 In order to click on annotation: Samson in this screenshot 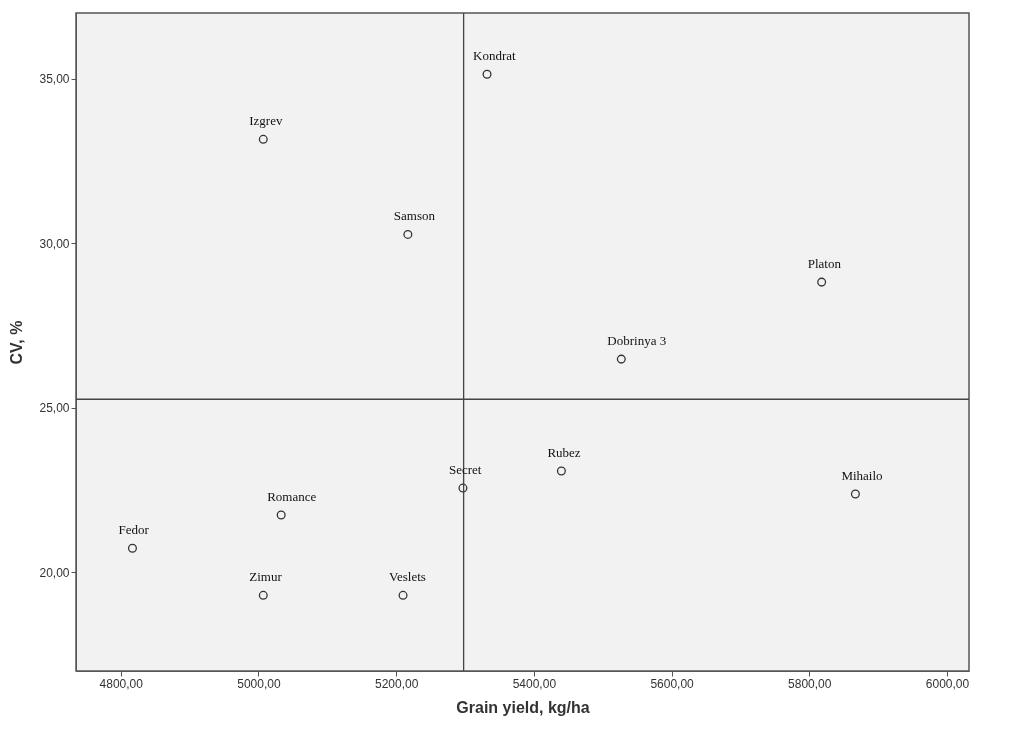, I will do `click(414, 216)`.